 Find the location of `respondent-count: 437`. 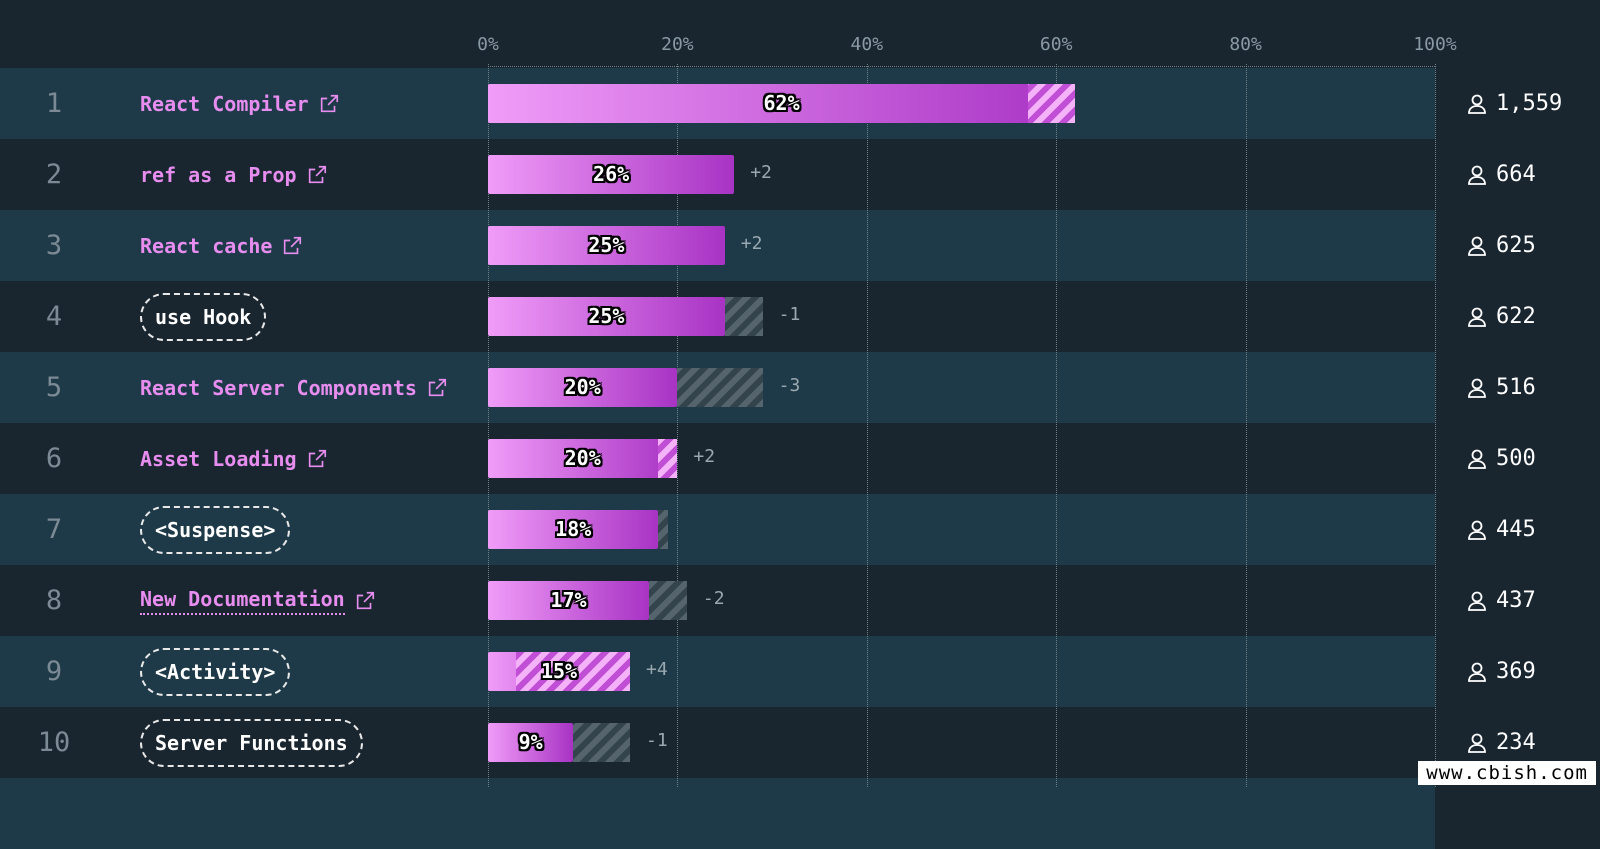

respondent-count: 437 is located at coordinates (1501, 600).